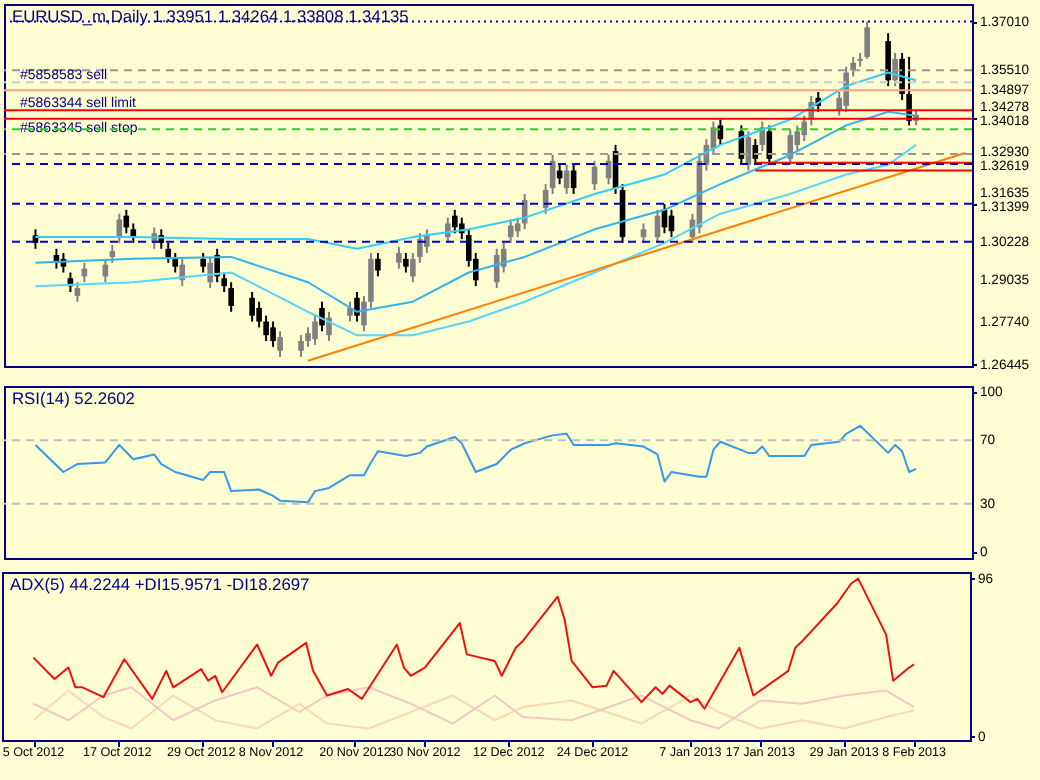 The image size is (1040, 780). Describe the element at coordinates (74, 398) in the screenshot. I see `chart-title: RSI(14) 52.2602` at that location.